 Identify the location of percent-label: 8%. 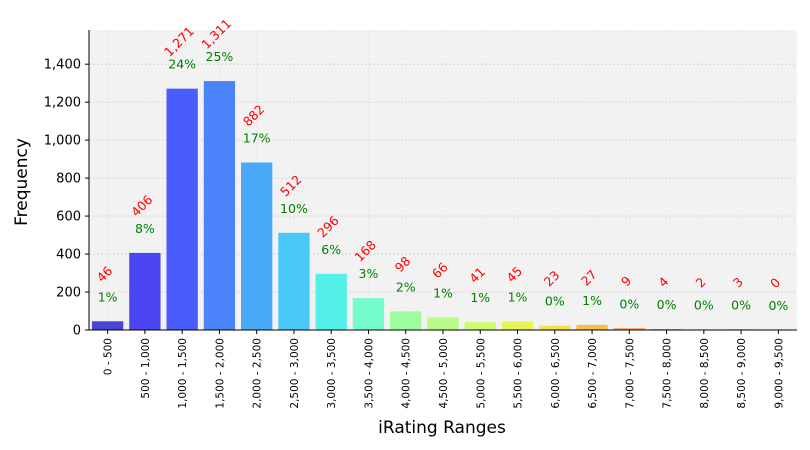
(145, 228).